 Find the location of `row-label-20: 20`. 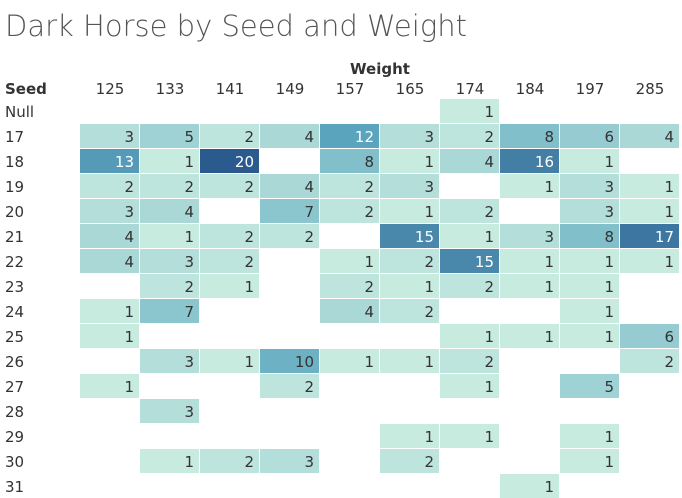

row-label-20: 20 is located at coordinates (14, 212).